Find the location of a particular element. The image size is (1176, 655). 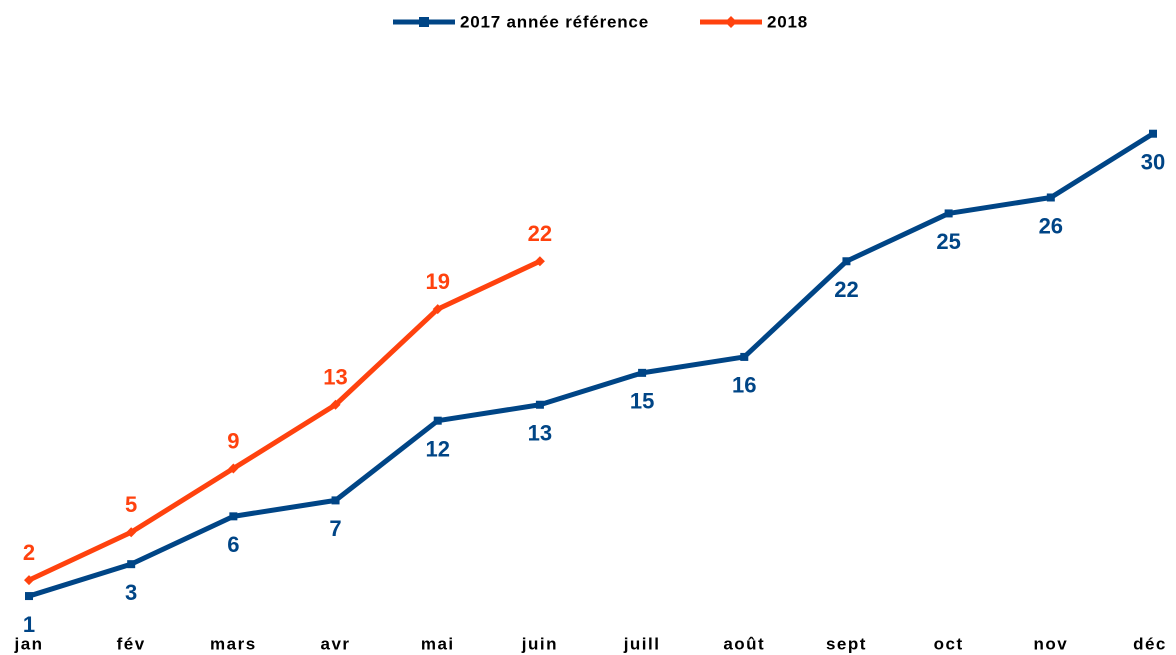

data-label: 6 is located at coordinates (233, 544).